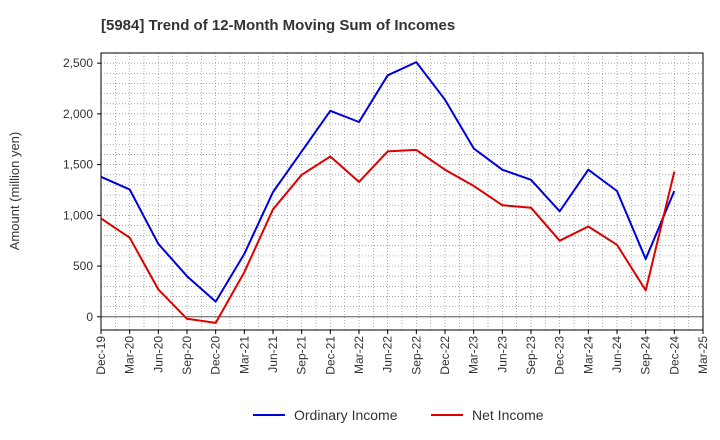 The height and width of the screenshot is (440, 720). I want to click on x-tick-label: Mar-20, so click(130, 355).